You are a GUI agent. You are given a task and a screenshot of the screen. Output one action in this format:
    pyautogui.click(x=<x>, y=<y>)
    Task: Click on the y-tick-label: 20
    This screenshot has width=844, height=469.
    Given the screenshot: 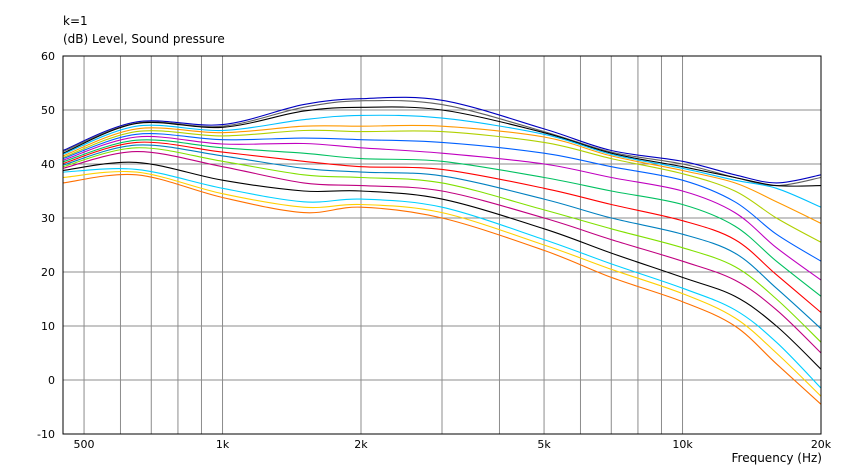 What is the action you would take?
    pyautogui.click(x=48, y=272)
    